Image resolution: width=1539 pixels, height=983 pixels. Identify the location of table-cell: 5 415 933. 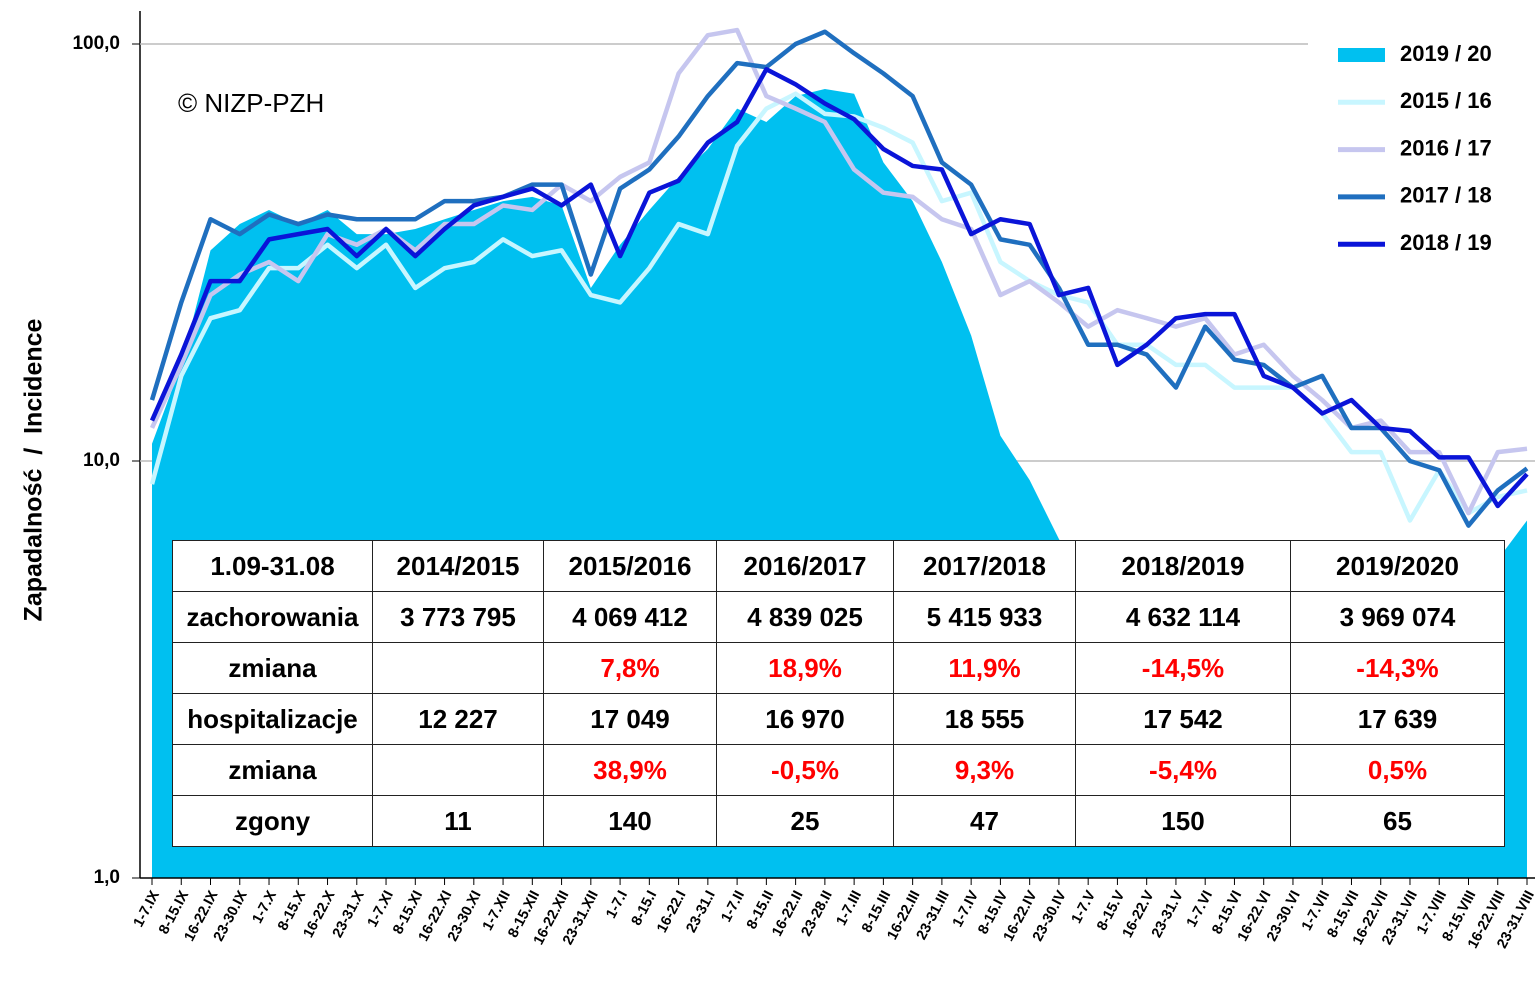
(984, 617).